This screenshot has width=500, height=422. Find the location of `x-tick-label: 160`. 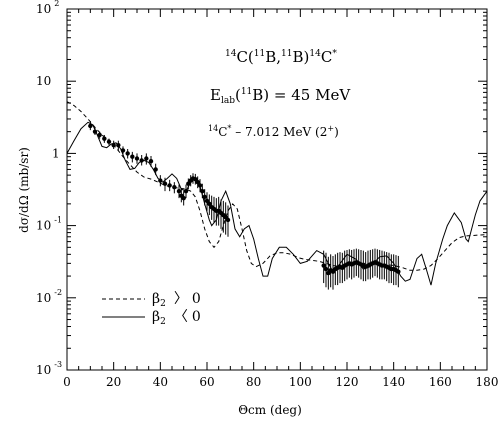

x-tick-label: 160 is located at coordinates (440, 382).